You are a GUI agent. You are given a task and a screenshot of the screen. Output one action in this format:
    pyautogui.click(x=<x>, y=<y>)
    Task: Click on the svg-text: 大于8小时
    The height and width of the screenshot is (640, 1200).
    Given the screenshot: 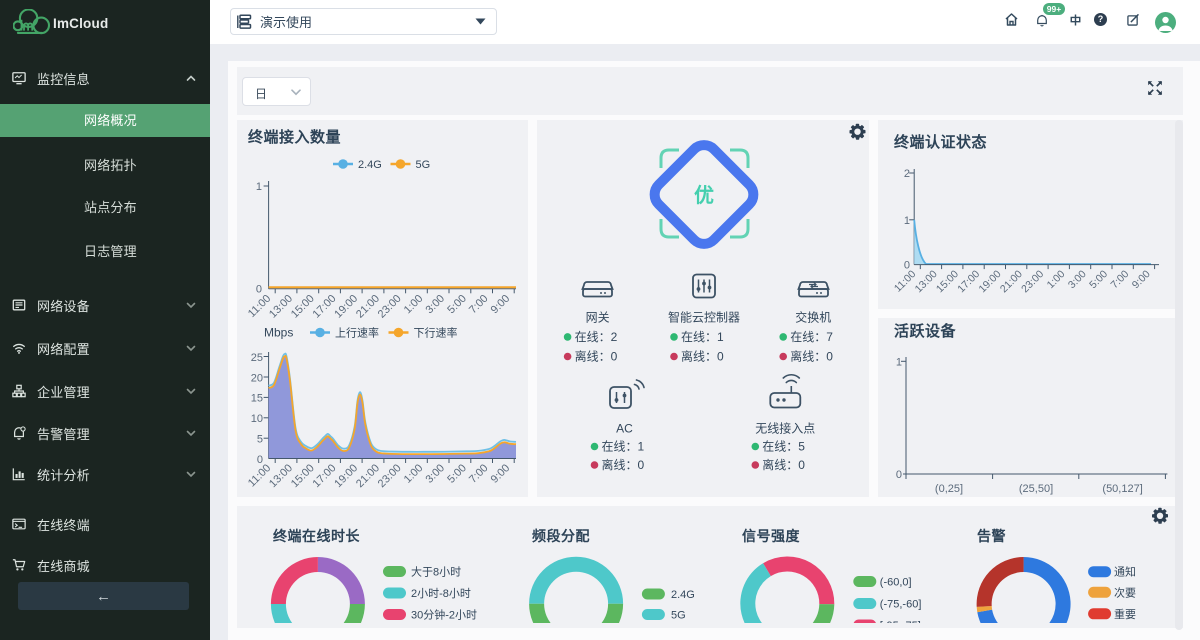 What is the action you would take?
    pyautogui.click(x=436, y=572)
    